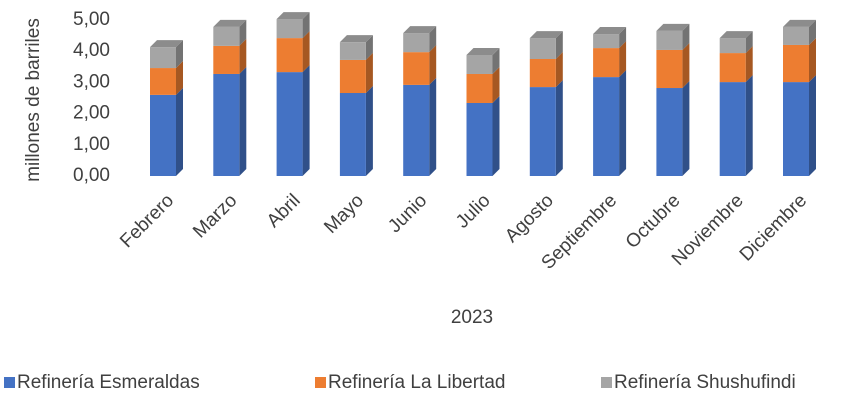  Describe the element at coordinates (529, 218) in the screenshot. I see `x-tick-label: Agosto` at that location.